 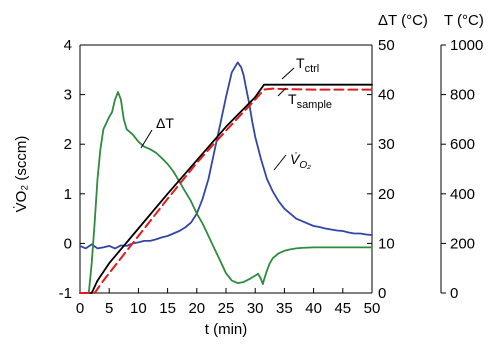 What do you see at coordinates (305, 165) in the screenshot?
I see `vo2-annotation-sub: O₂` at bounding box center [305, 165].